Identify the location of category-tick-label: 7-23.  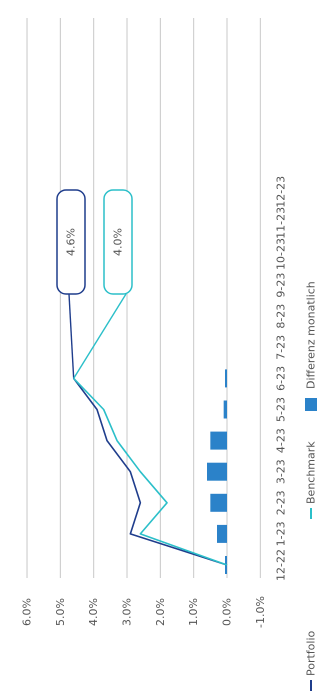
(281, 347).